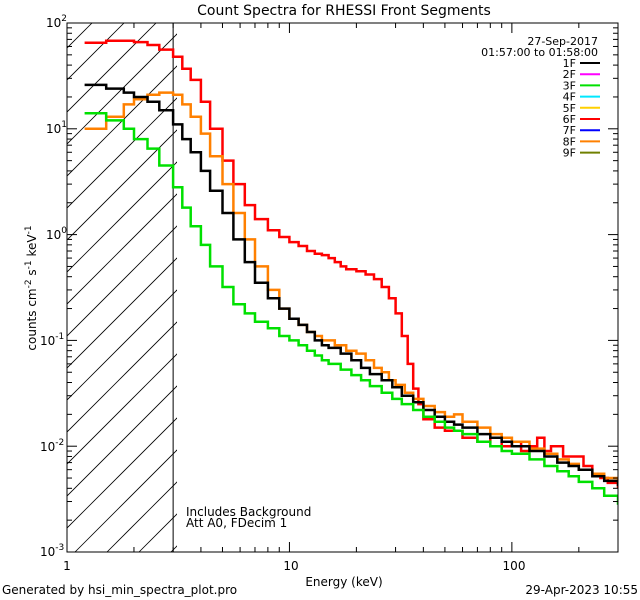  What do you see at coordinates (56, 234) in the screenshot?
I see `y-tick-label: 10⁰` at bounding box center [56, 234].